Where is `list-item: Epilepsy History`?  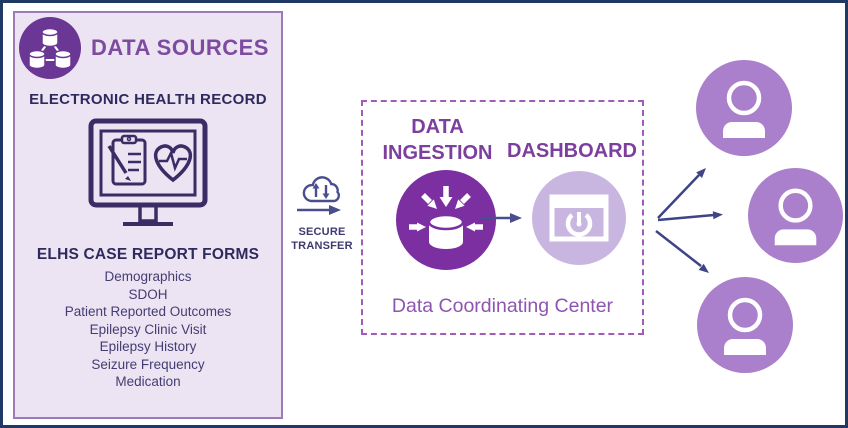
list-item: Epilepsy History is located at coordinates (148, 346).